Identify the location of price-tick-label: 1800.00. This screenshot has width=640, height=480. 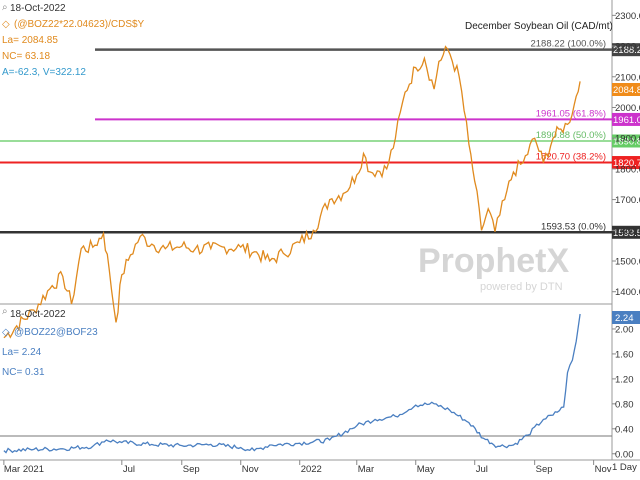
(627, 169).